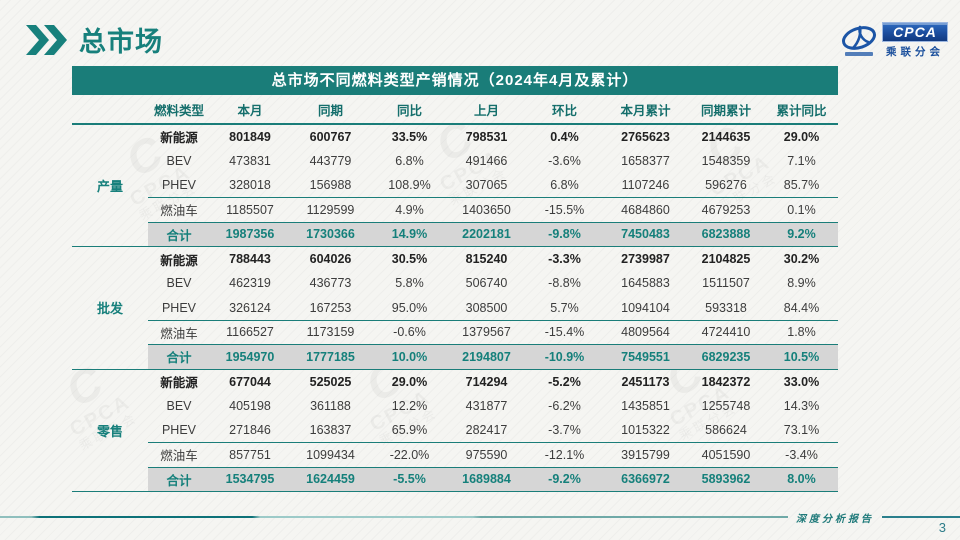  Describe the element at coordinates (409, 357) in the screenshot. I see `value-cell: 10.0%` at that location.